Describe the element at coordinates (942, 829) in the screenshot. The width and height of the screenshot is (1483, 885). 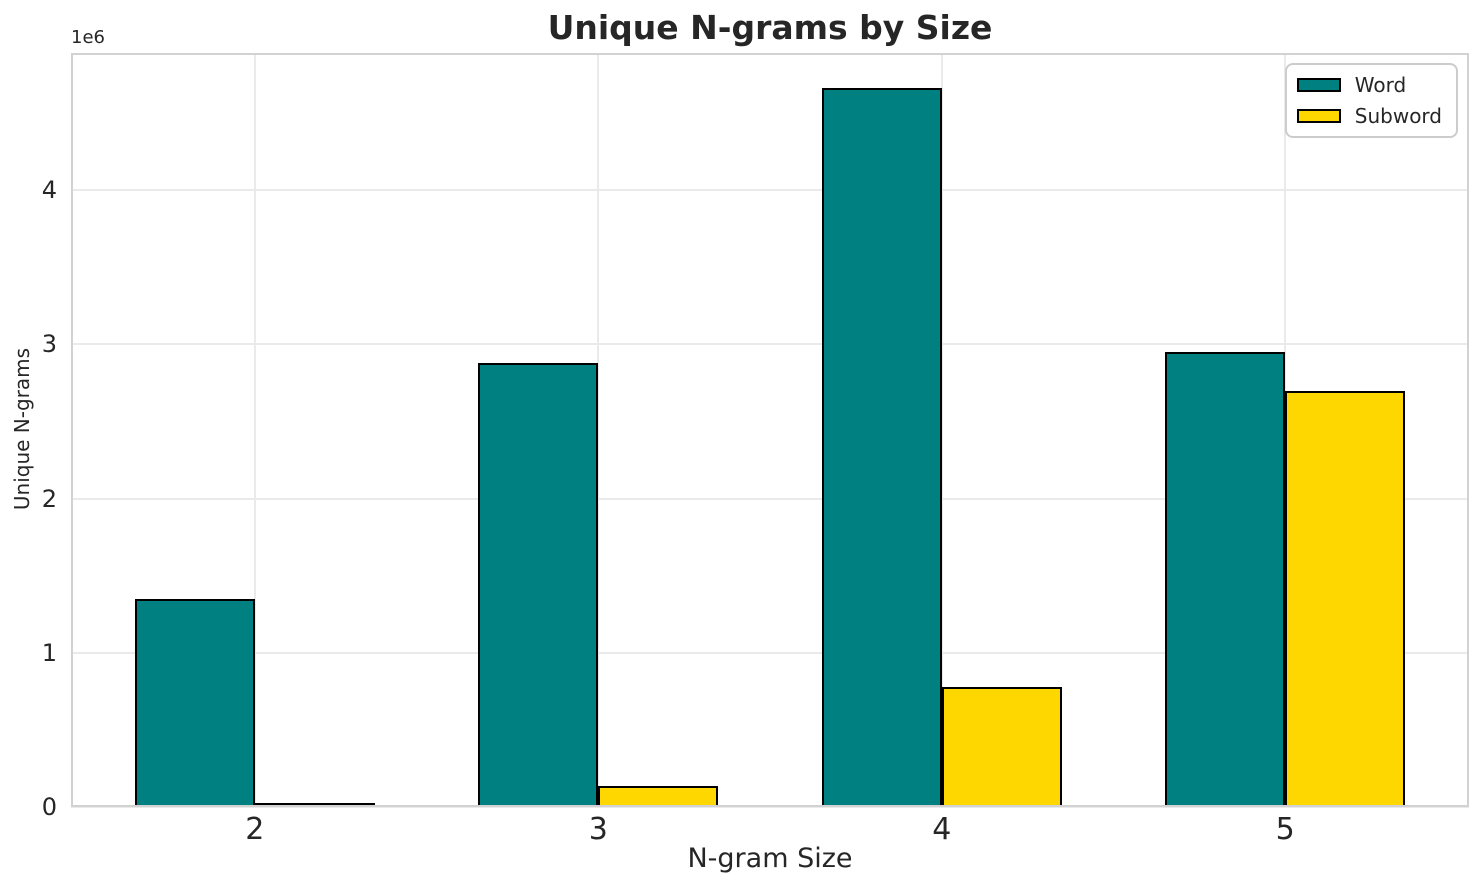
I see `x-tick-label-4: 4` at that location.